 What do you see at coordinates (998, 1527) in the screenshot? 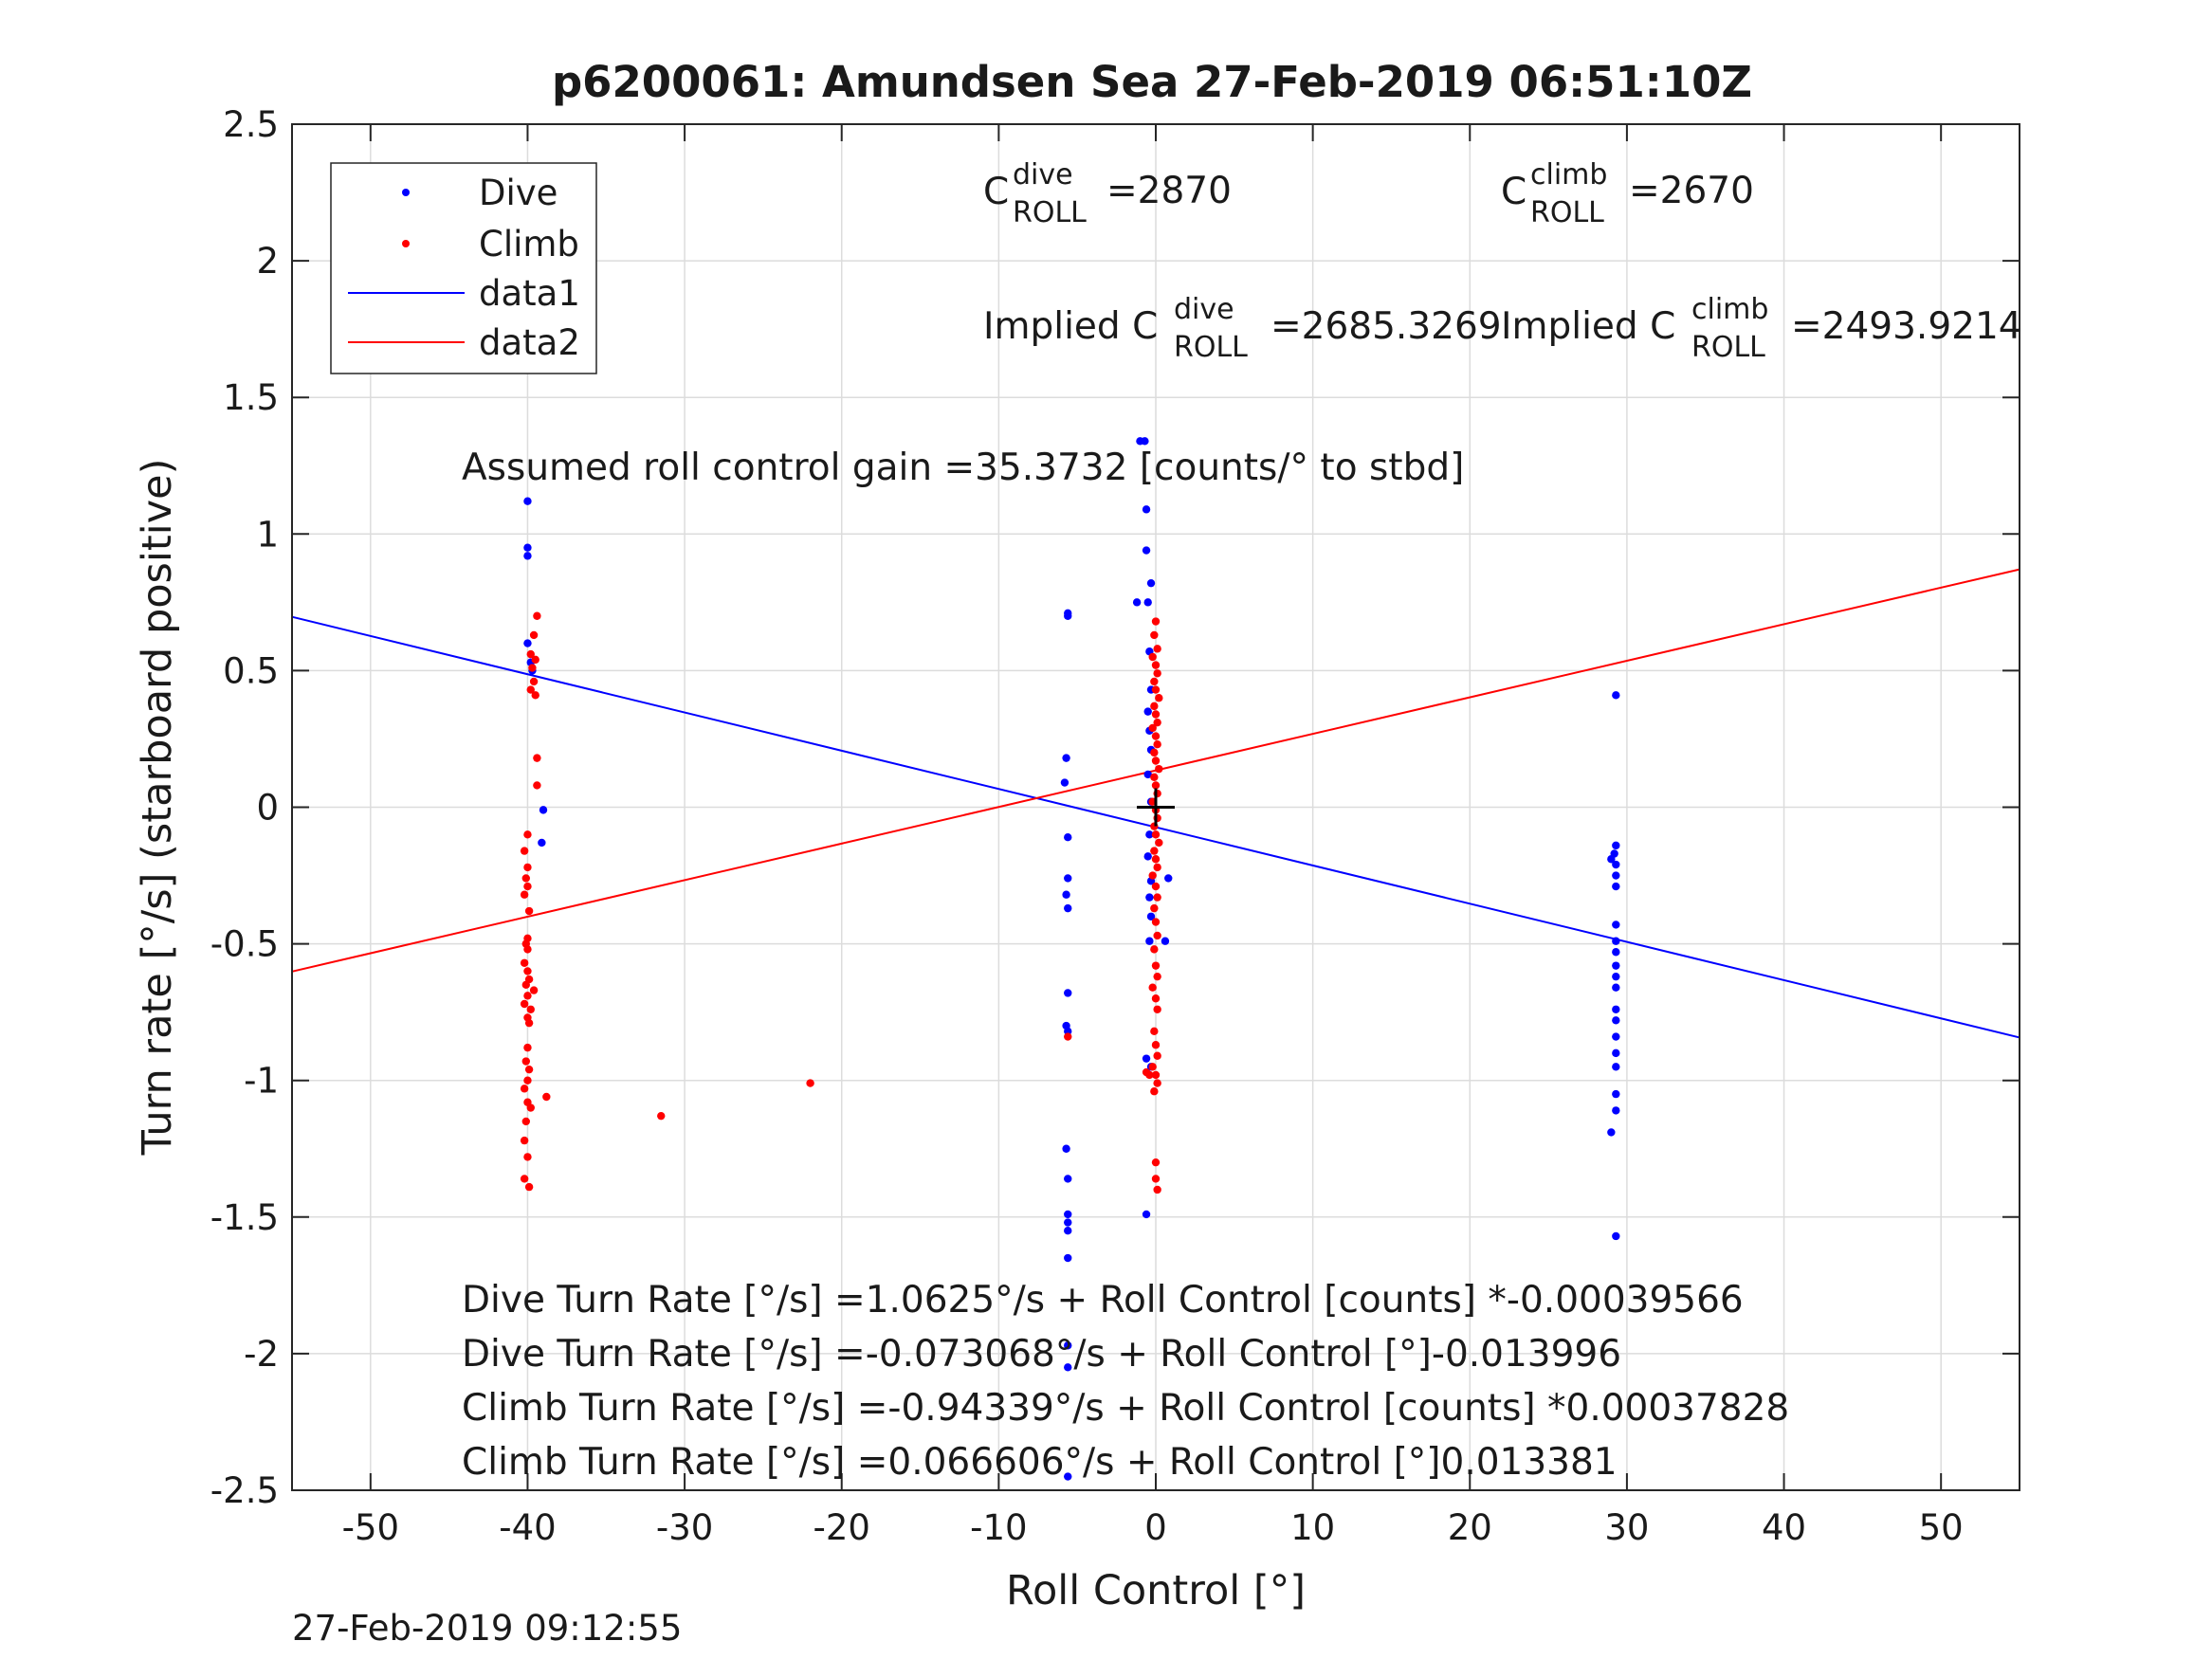
I see `x-tick-label: -10` at bounding box center [998, 1527].